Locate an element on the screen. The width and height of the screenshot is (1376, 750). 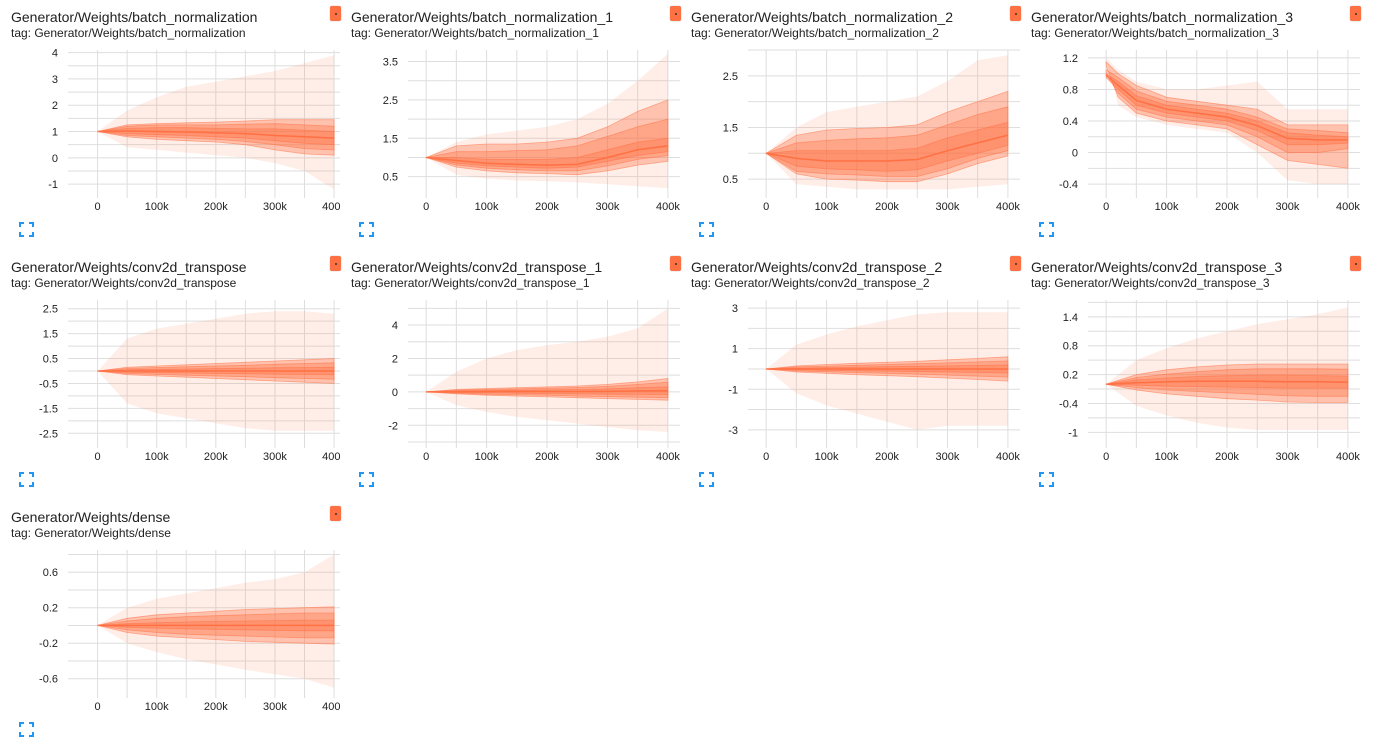
y-tick-label: -1.5 is located at coordinates (48, 409).